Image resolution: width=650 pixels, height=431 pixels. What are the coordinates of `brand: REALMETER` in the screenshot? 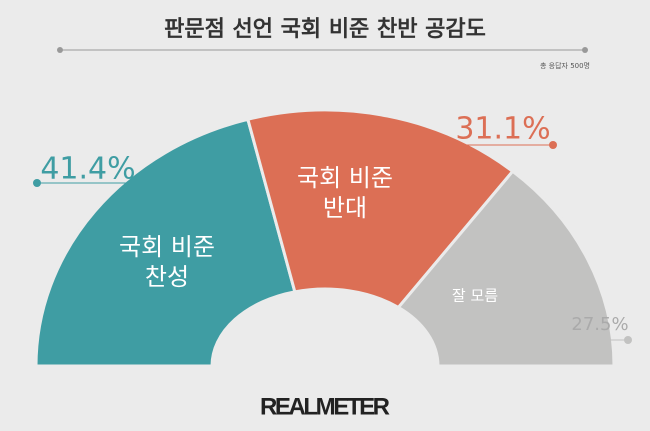 It's located at (325, 406).